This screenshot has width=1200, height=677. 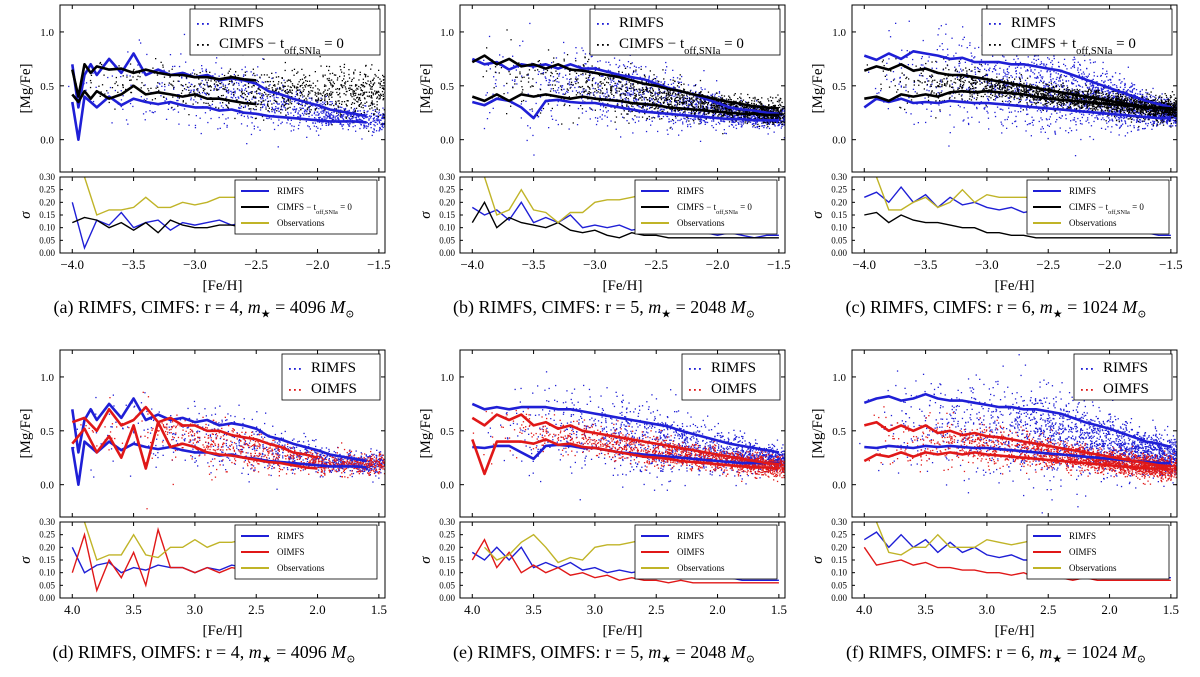 What do you see at coordinates (996, 654) in the screenshot?
I see `caption-f: (f) RIMFS, OIMFS: r = 6, m★ = 1024 M⊙` at bounding box center [996, 654].